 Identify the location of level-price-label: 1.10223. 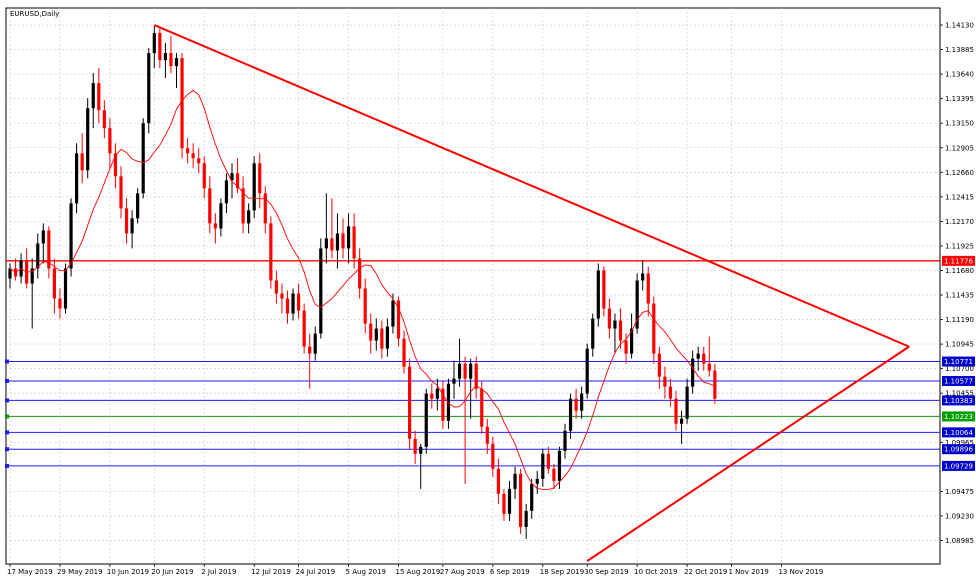
(958, 417).